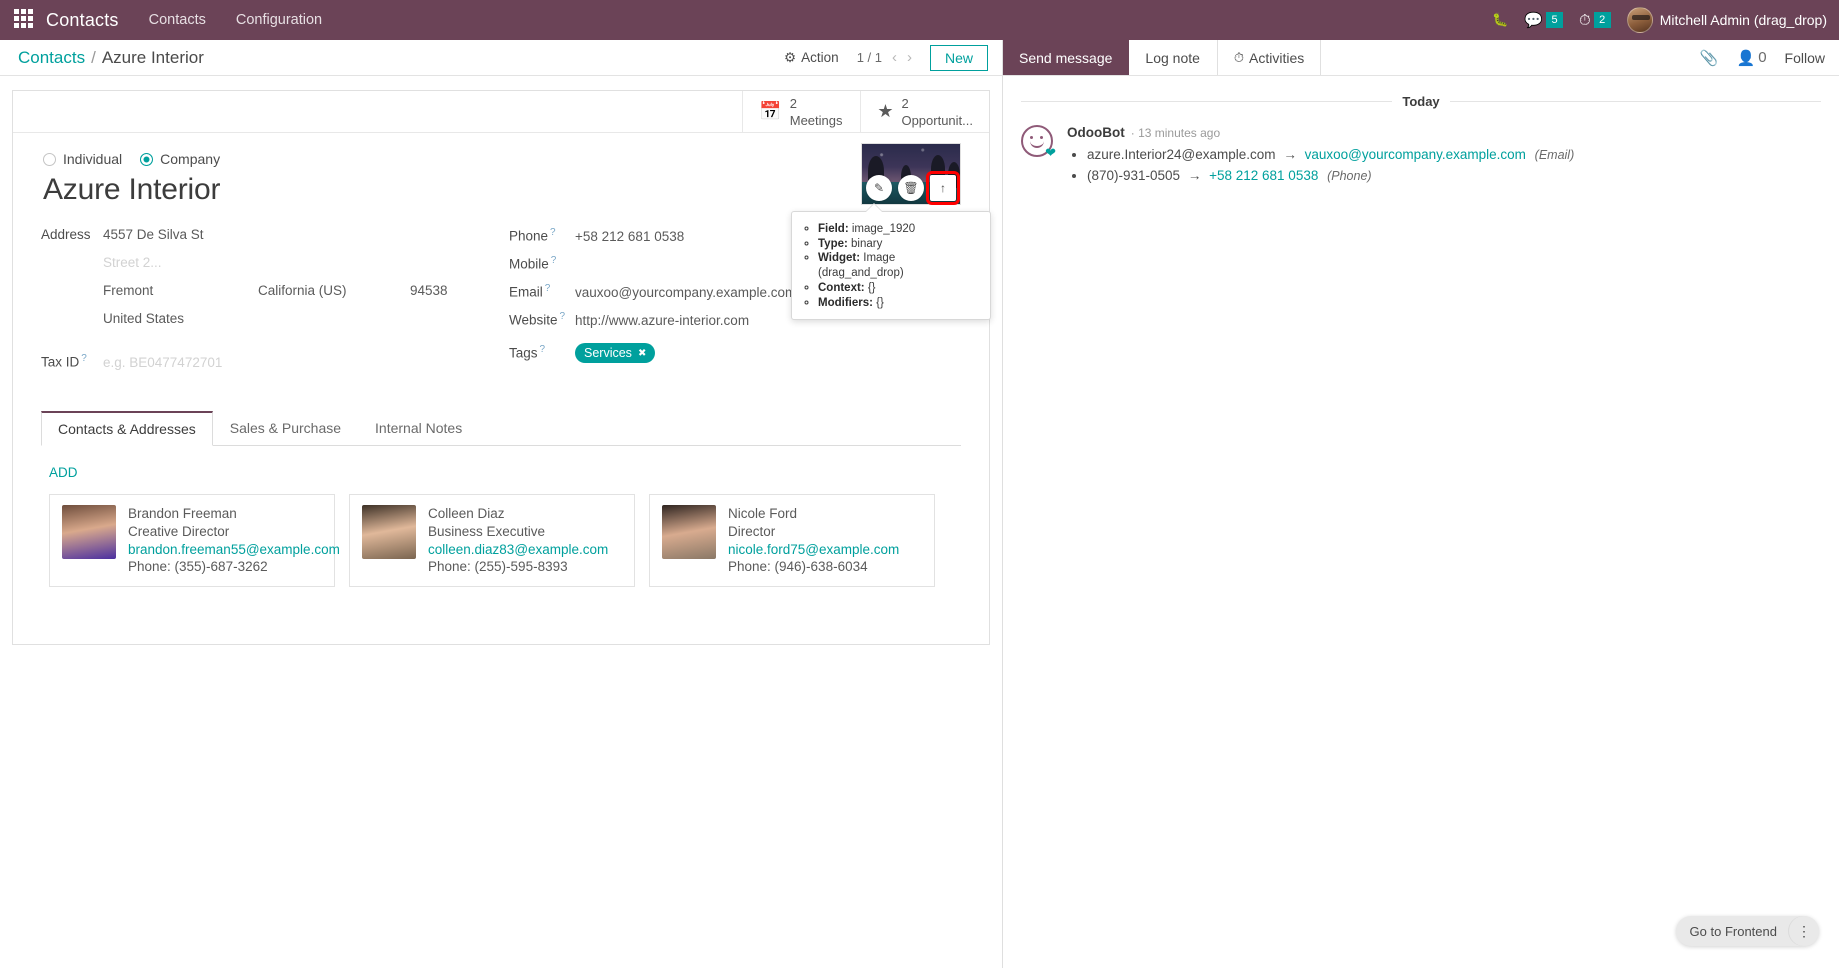 The height and width of the screenshot is (968, 1839). Describe the element at coordinates (1639, 20) in the screenshot. I see `avatar` at that location.